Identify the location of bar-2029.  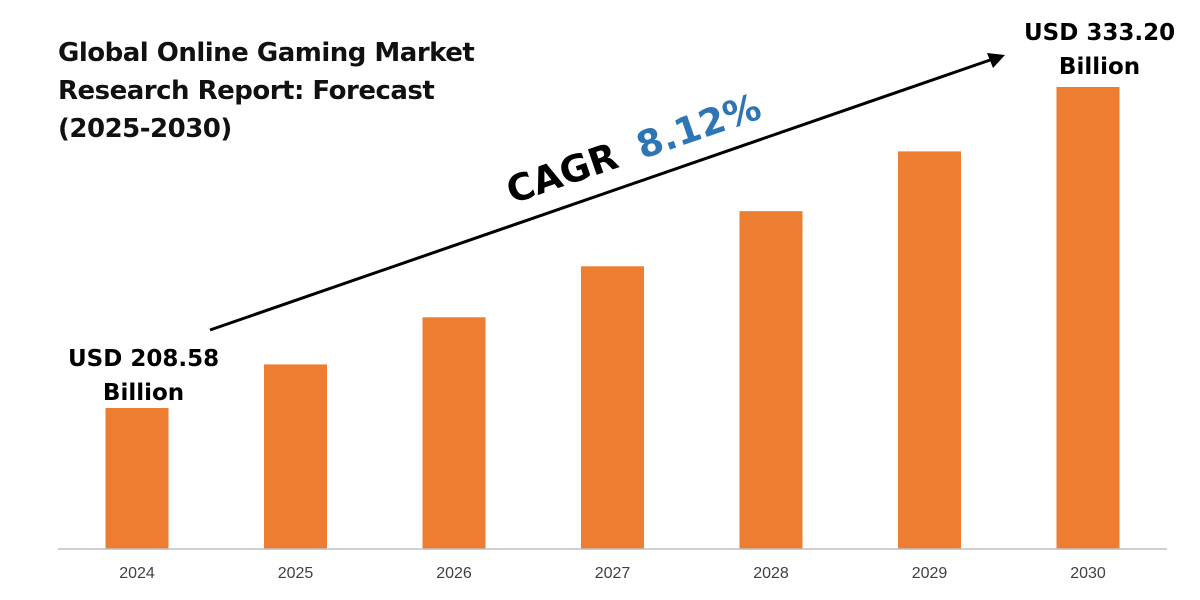
(929, 350).